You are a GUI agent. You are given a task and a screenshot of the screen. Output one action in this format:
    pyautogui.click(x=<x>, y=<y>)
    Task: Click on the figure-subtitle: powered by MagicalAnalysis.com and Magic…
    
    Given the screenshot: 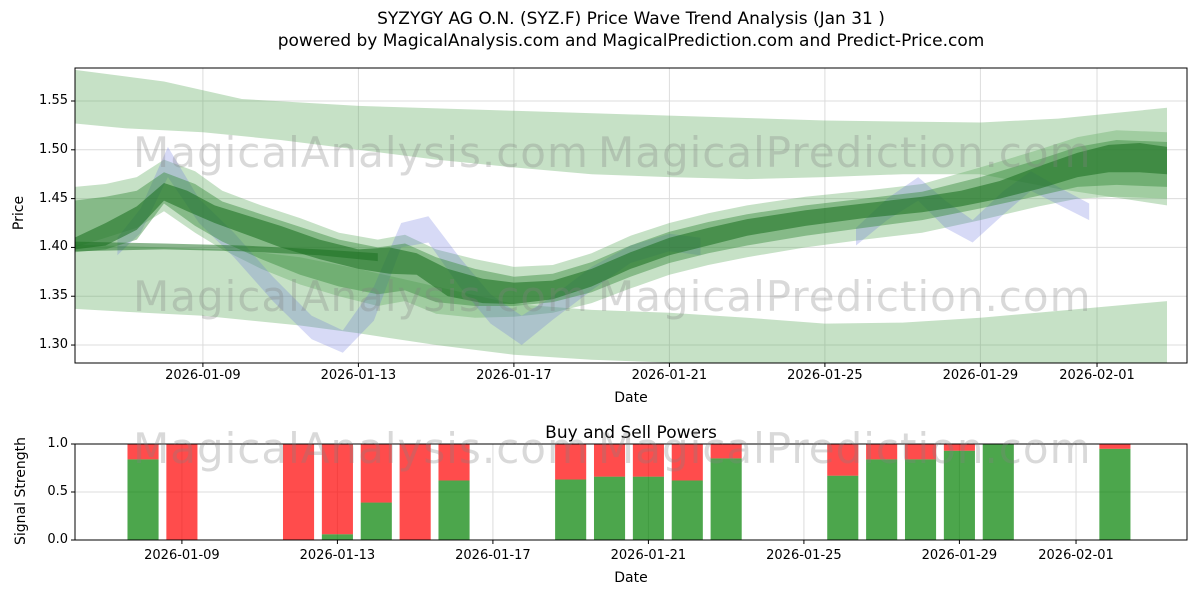 What is the action you would take?
    pyautogui.click(x=631, y=41)
    